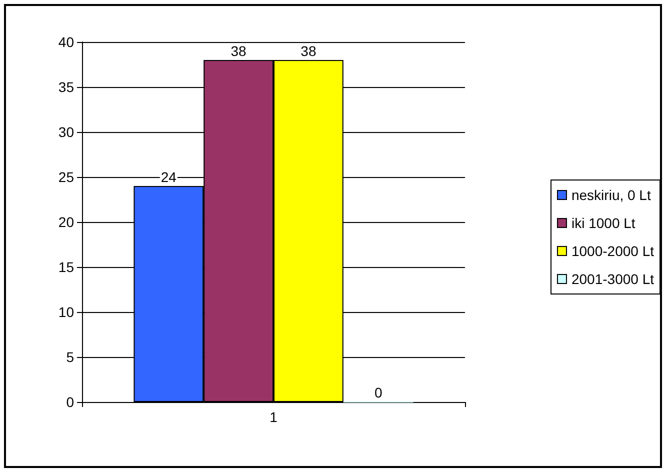 The height and width of the screenshot is (474, 668). What do you see at coordinates (66, 177) in the screenshot?
I see `y-tick-label: 25` at bounding box center [66, 177].